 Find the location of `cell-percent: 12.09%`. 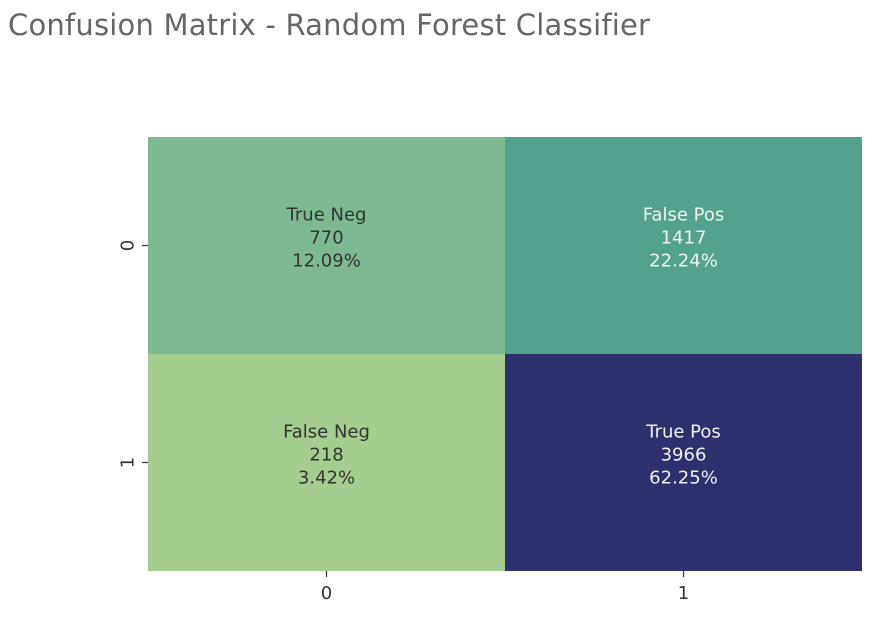

cell-percent: 12.09% is located at coordinates (326, 261).